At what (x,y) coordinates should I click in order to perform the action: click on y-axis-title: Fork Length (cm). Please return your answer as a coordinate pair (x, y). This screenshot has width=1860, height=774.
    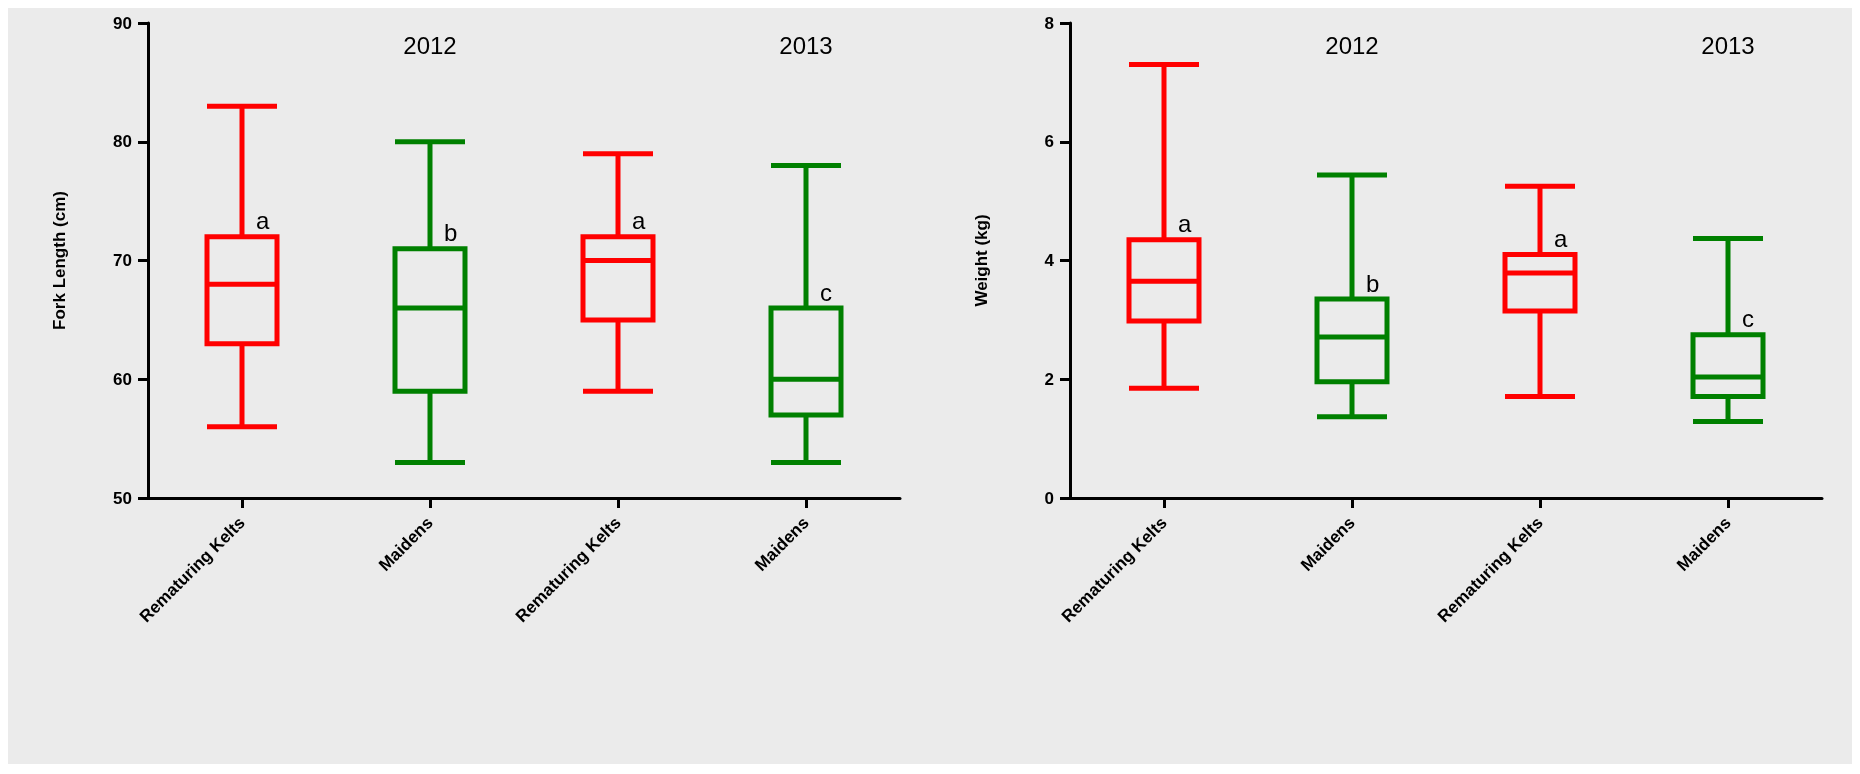
    Looking at the image, I should click on (59, 260).